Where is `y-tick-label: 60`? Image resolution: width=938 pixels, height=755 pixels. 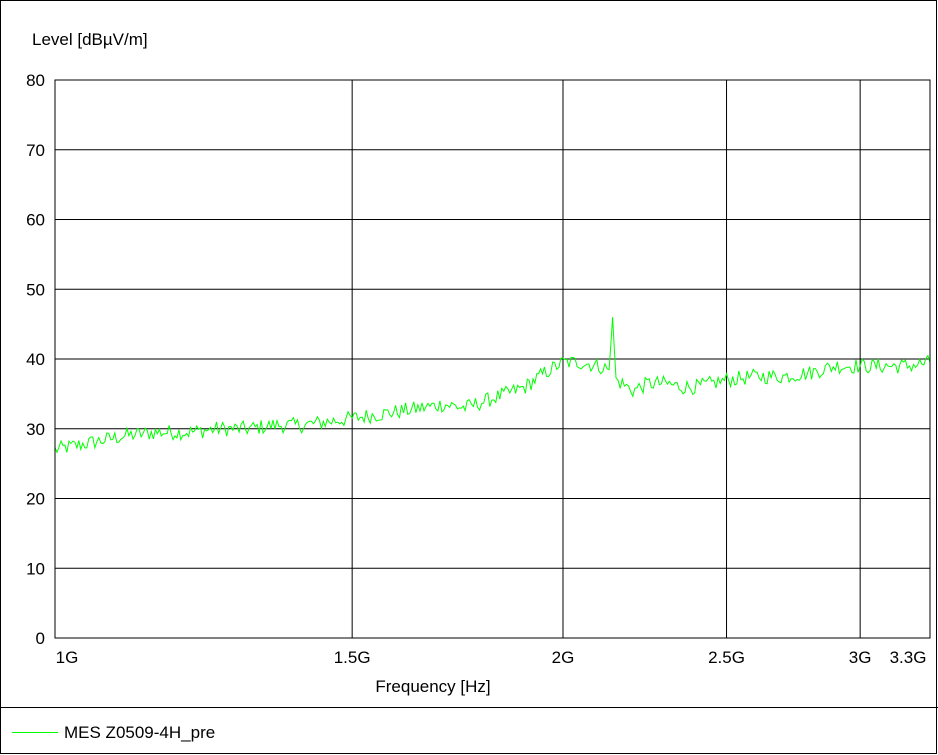 y-tick-label: 60 is located at coordinates (35, 220).